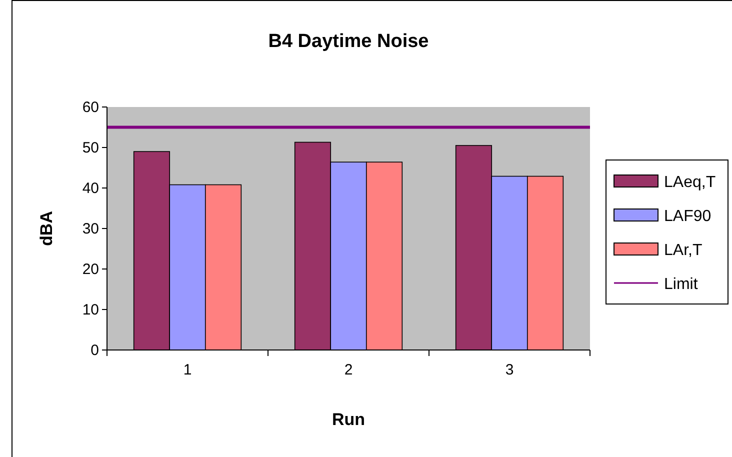  What do you see at coordinates (688, 216) in the screenshot?
I see `legend-label: LAF90` at bounding box center [688, 216].